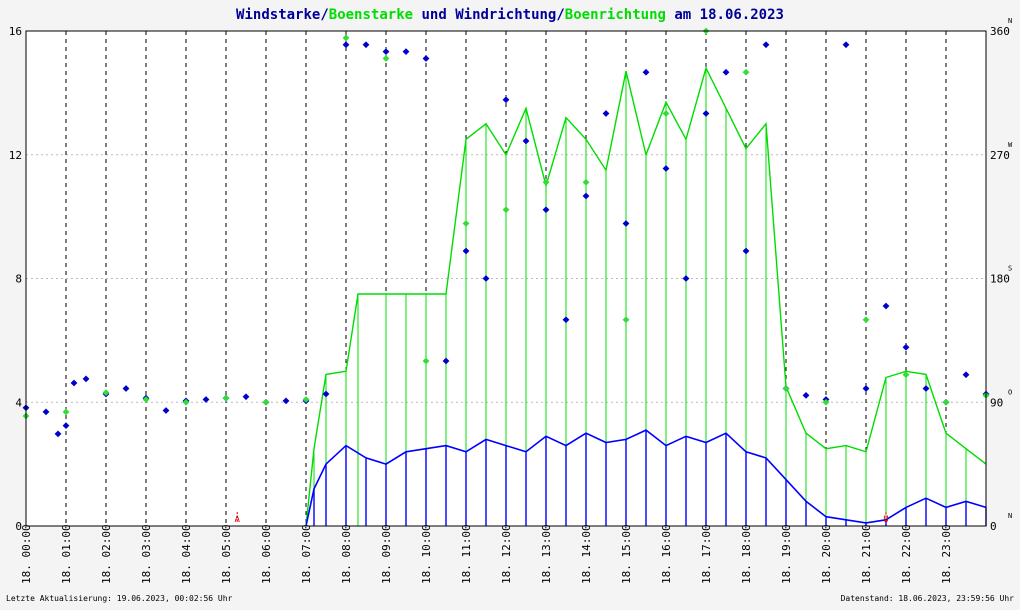 Image resolution: width=1020 pixels, height=610 pixels. I want to click on title-windrichtung: und Windrichtung/, so click(489, 15).